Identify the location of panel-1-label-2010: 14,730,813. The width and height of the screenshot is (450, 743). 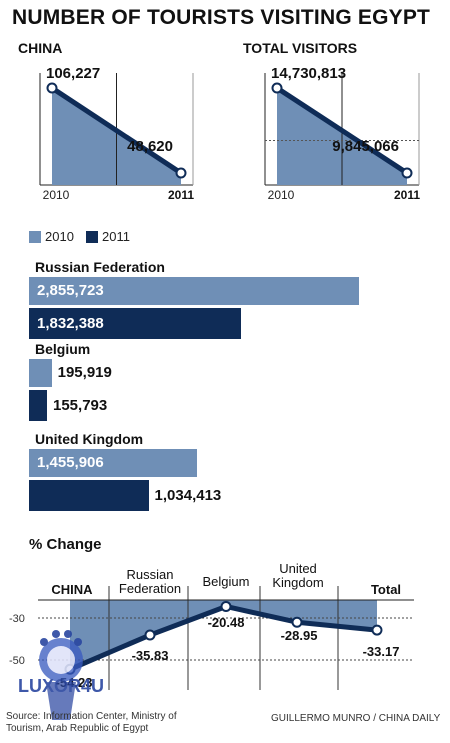
(308, 73).